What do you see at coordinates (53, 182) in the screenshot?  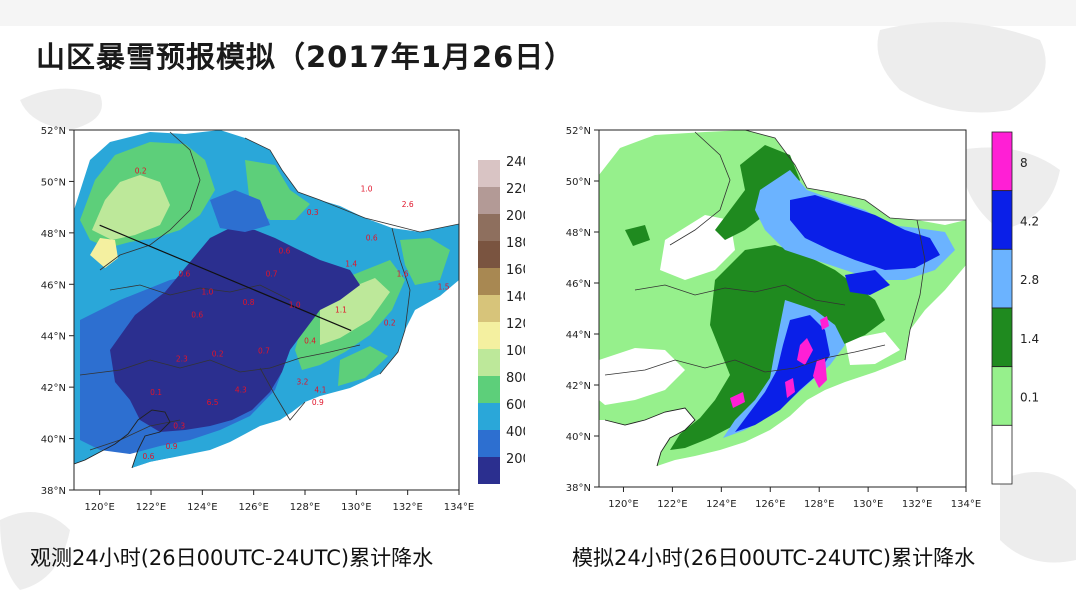 I see `obs-y-tick-label: 50°N` at bounding box center [53, 182].